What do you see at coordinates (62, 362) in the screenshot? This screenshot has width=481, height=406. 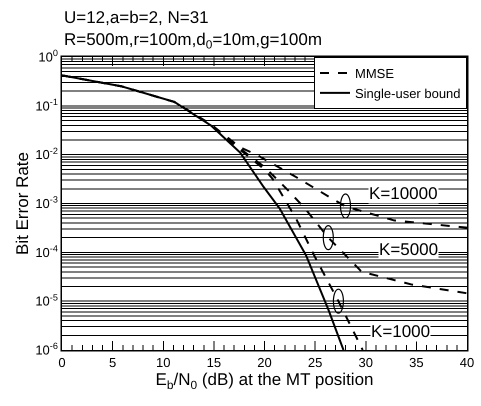 I see `x-tick-label: 0` at bounding box center [62, 362].